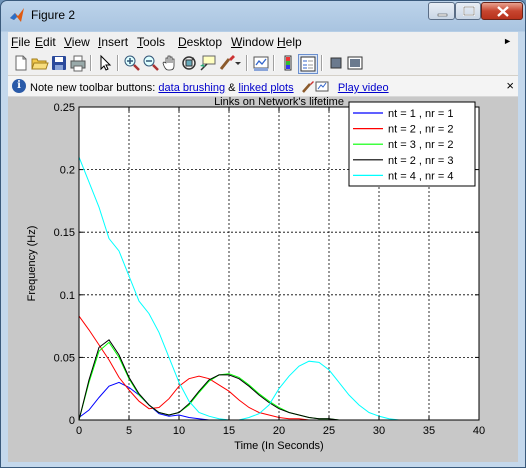  Describe the element at coordinates (232, 88) in the screenshot. I see `info-amp: &` at that location.